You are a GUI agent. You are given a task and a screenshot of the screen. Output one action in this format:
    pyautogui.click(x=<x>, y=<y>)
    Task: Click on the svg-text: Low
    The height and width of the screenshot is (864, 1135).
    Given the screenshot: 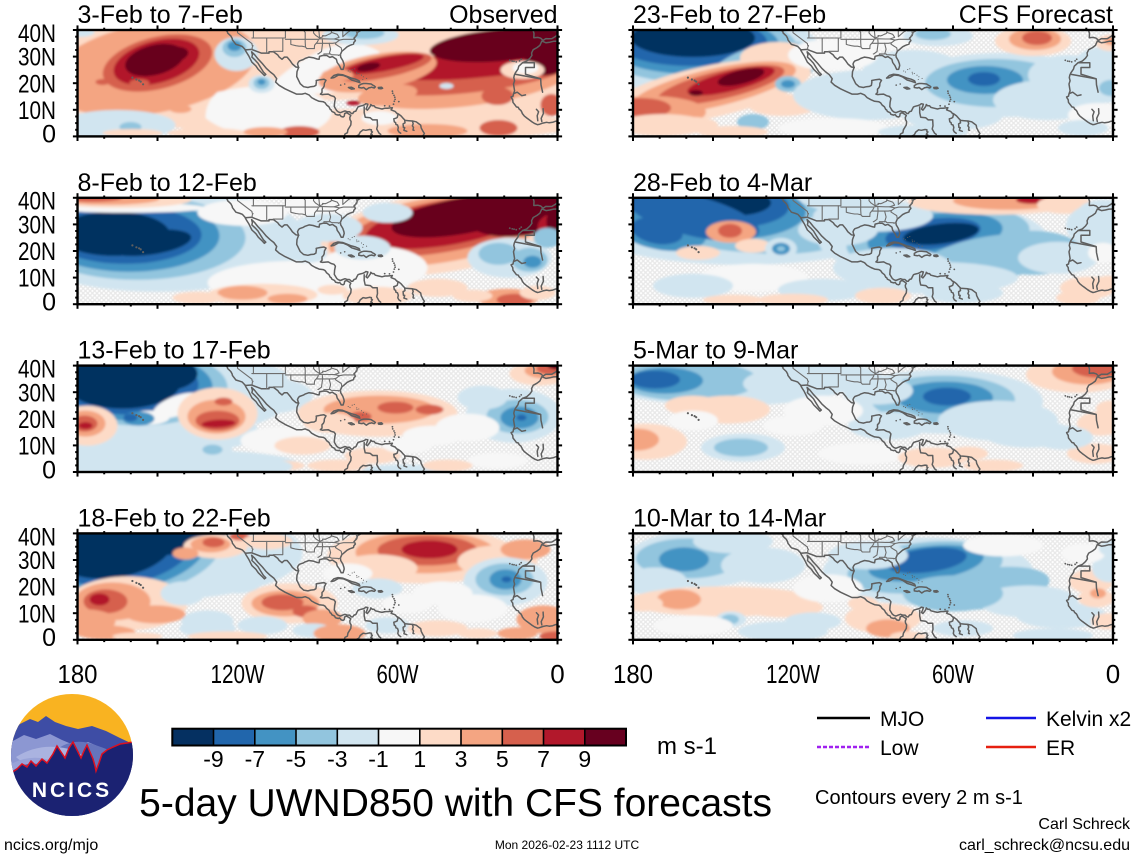 What is the action you would take?
    pyautogui.click(x=899, y=748)
    